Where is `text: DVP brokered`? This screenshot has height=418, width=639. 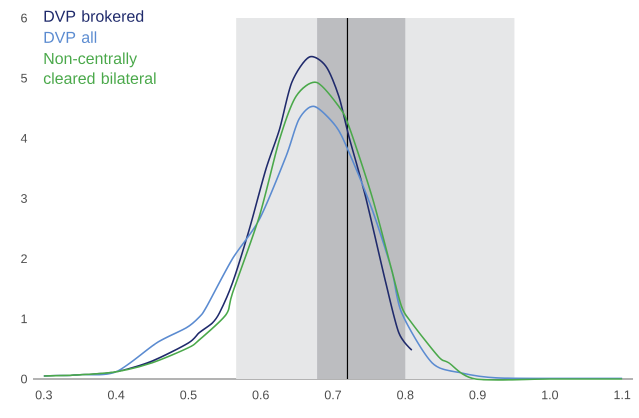
text: DVP brokered is located at coordinates (94, 16).